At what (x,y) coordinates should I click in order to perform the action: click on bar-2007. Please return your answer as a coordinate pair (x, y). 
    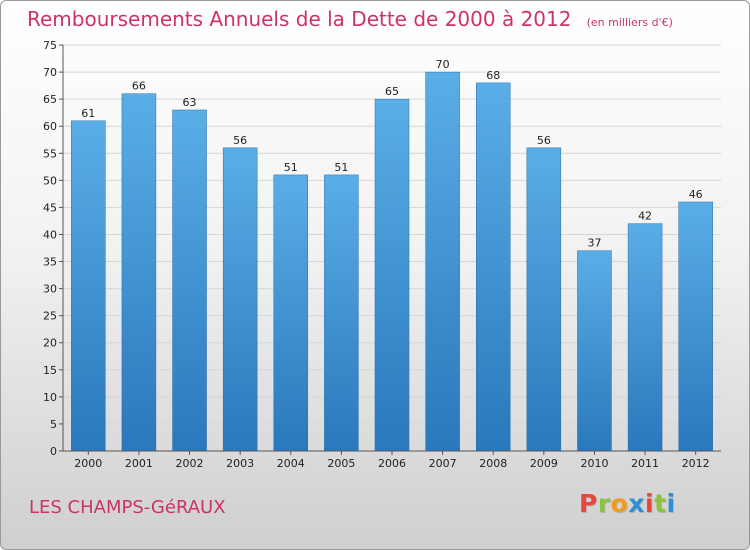
    Looking at the image, I should click on (442, 261).